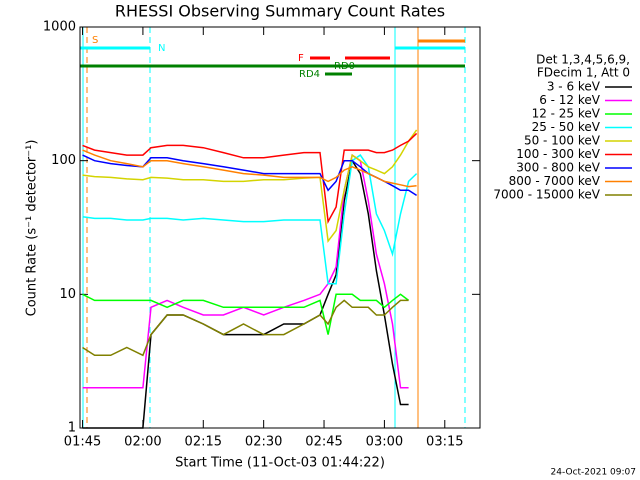 The width and height of the screenshot is (640, 480). Describe the element at coordinates (593, 473) in the screenshot. I see `footer: 24-Oct-2021 09:07` at that location.